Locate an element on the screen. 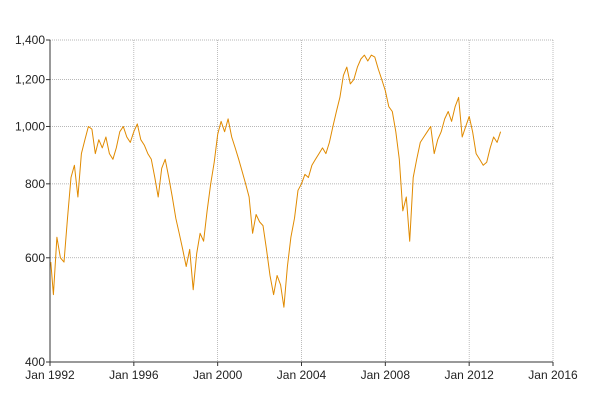 Image resolution: width=600 pixels, height=400 pixels. x-tick-label: Jan 1992 is located at coordinates (50, 375).